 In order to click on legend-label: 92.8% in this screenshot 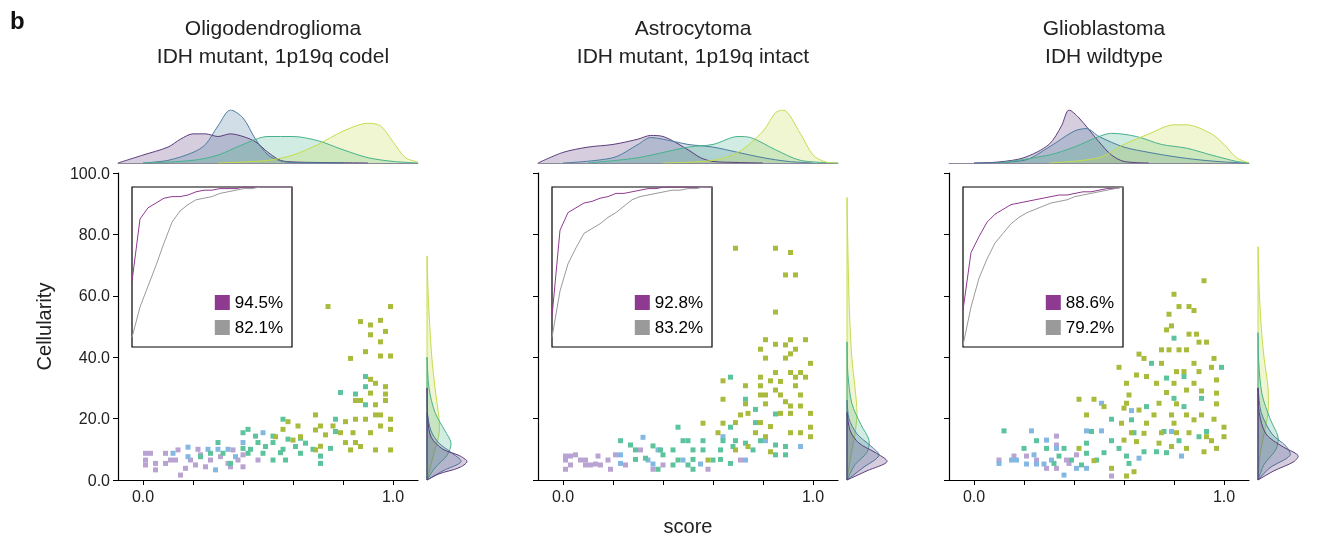, I will do `click(678, 302)`.